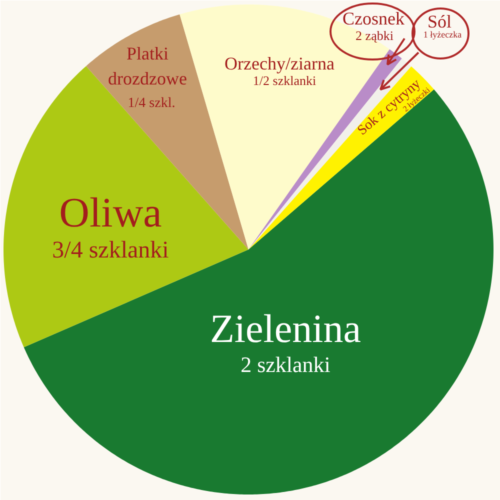 The height and width of the screenshot is (500, 500). What do you see at coordinates (279, 64) in the screenshot?
I see `slice-label: Orzechy/ziarna` at bounding box center [279, 64].